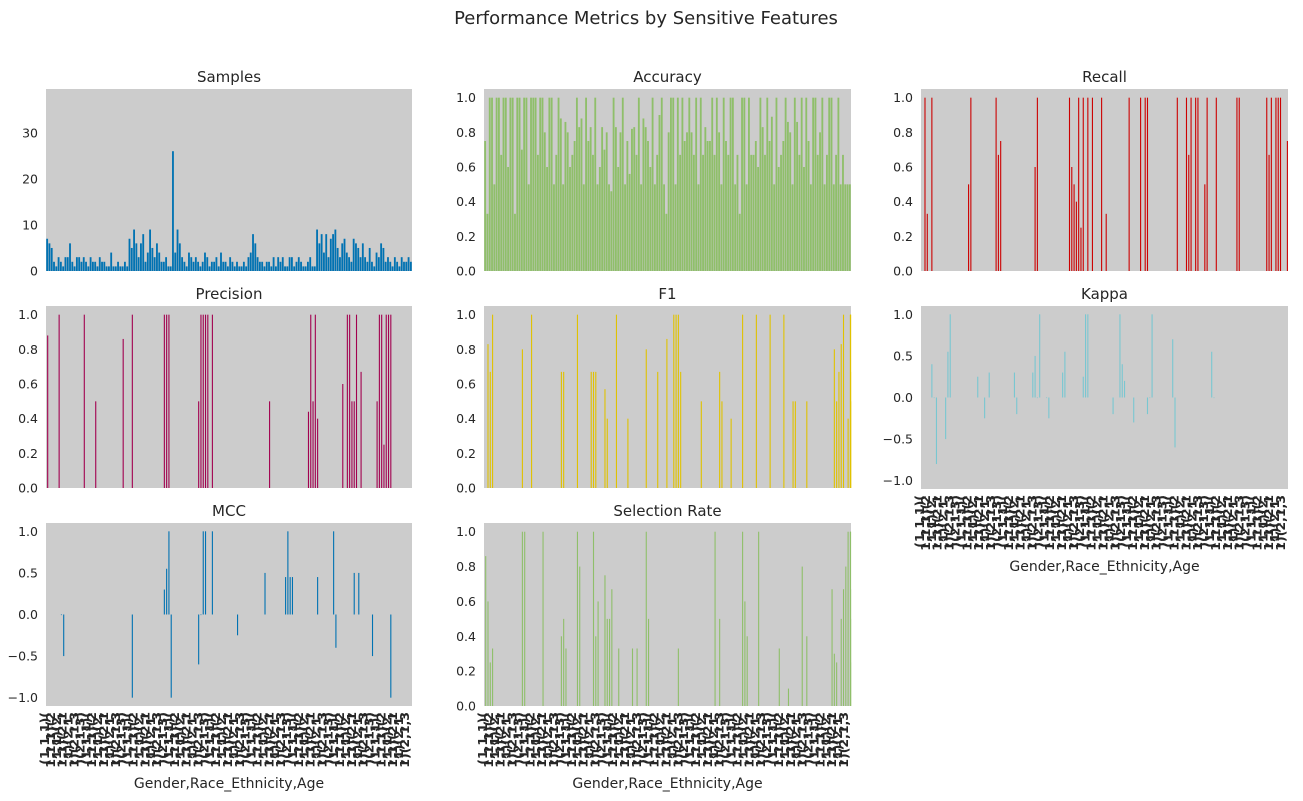 This screenshot has width=1303, height=801. Describe the element at coordinates (466, 671) in the screenshot. I see `y-tick-label: 0.2` at that location.